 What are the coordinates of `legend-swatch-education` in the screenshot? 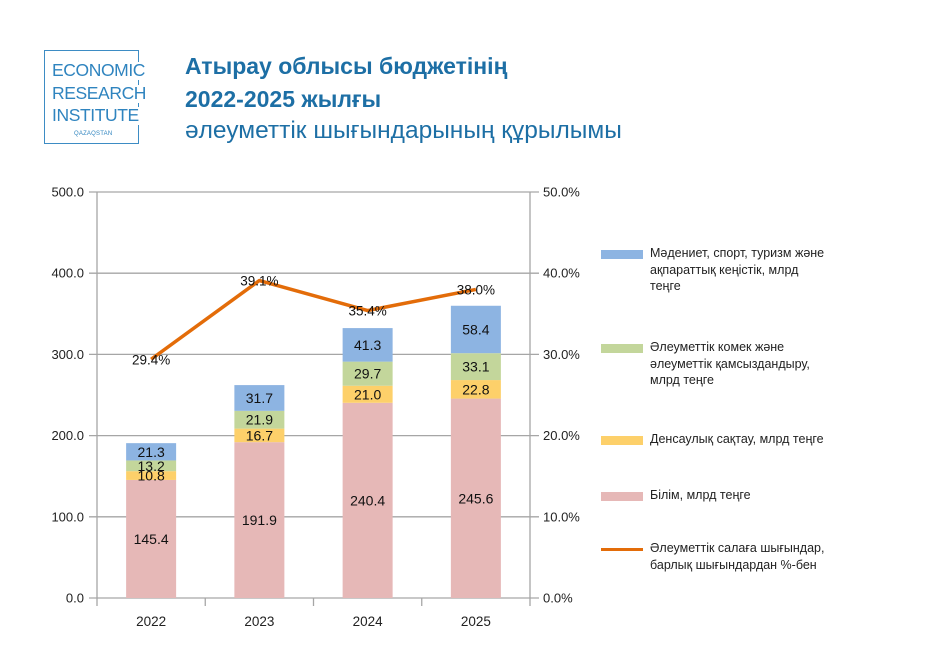 It's located at (622, 496).